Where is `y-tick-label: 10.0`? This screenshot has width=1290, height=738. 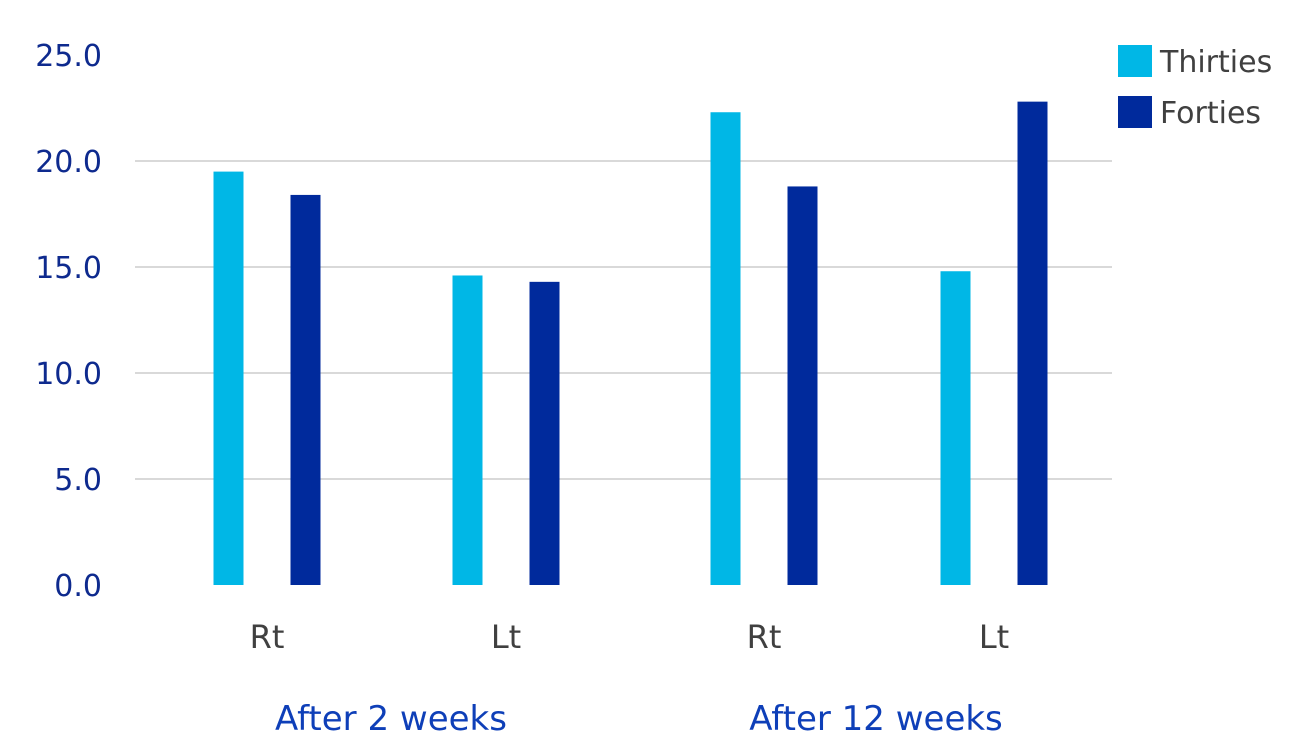
y-tick-label: 10.0 is located at coordinates (68, 374).